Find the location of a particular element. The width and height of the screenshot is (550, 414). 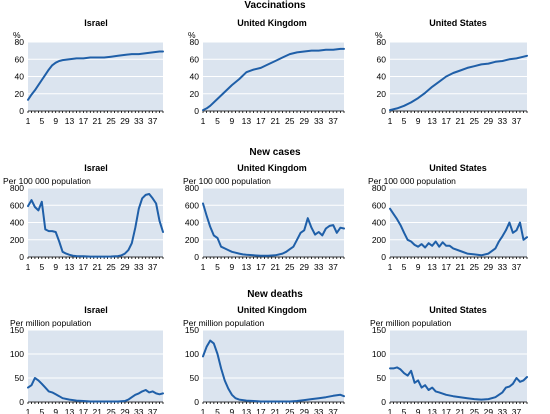

y-unit-label: Per 100 000 population is located at coordinates (227, 181).